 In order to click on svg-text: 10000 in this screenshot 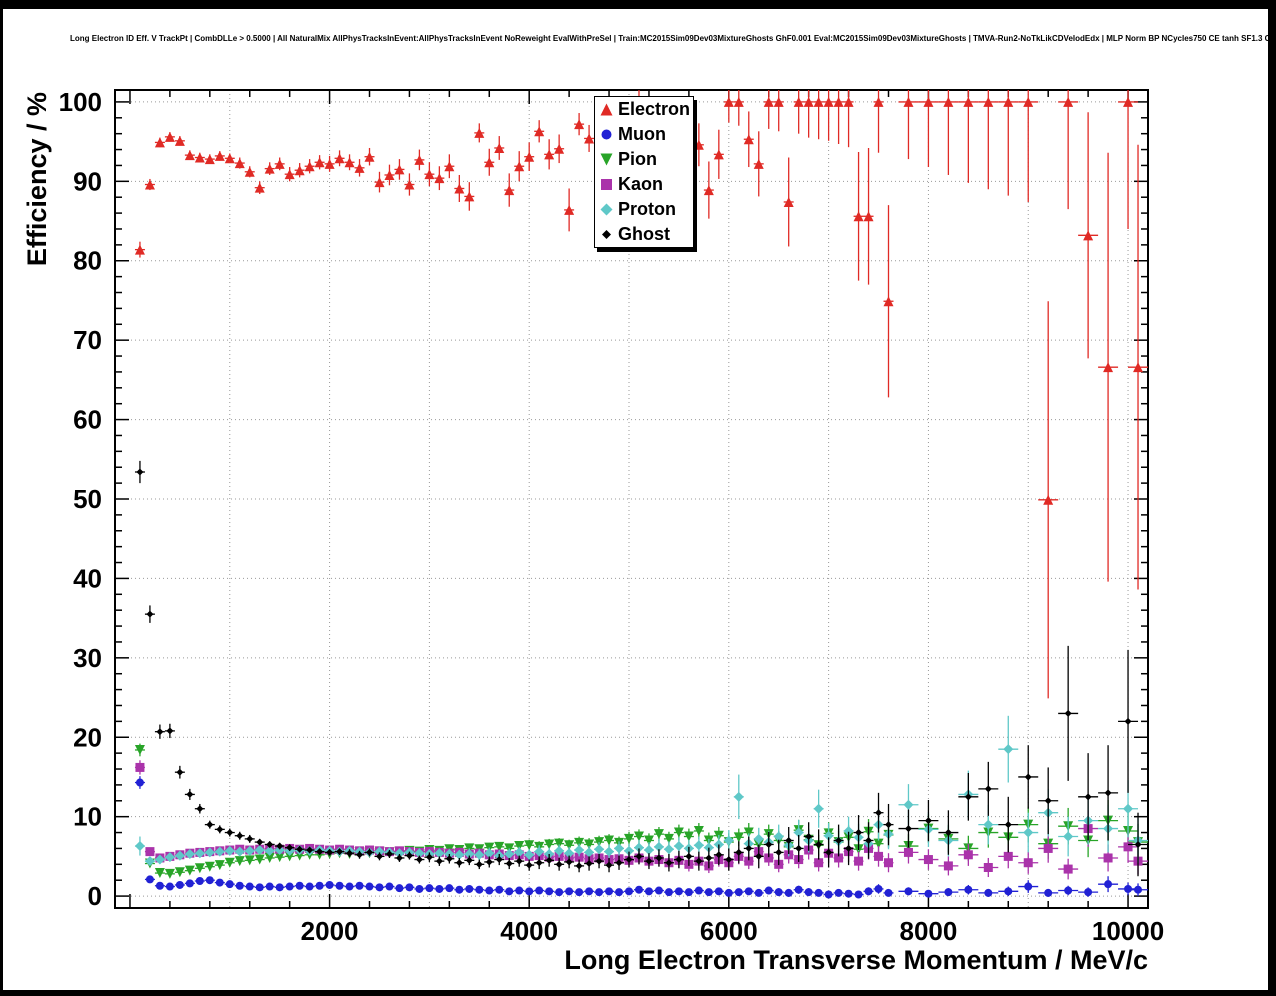, I will do `click(1128, 931)`.